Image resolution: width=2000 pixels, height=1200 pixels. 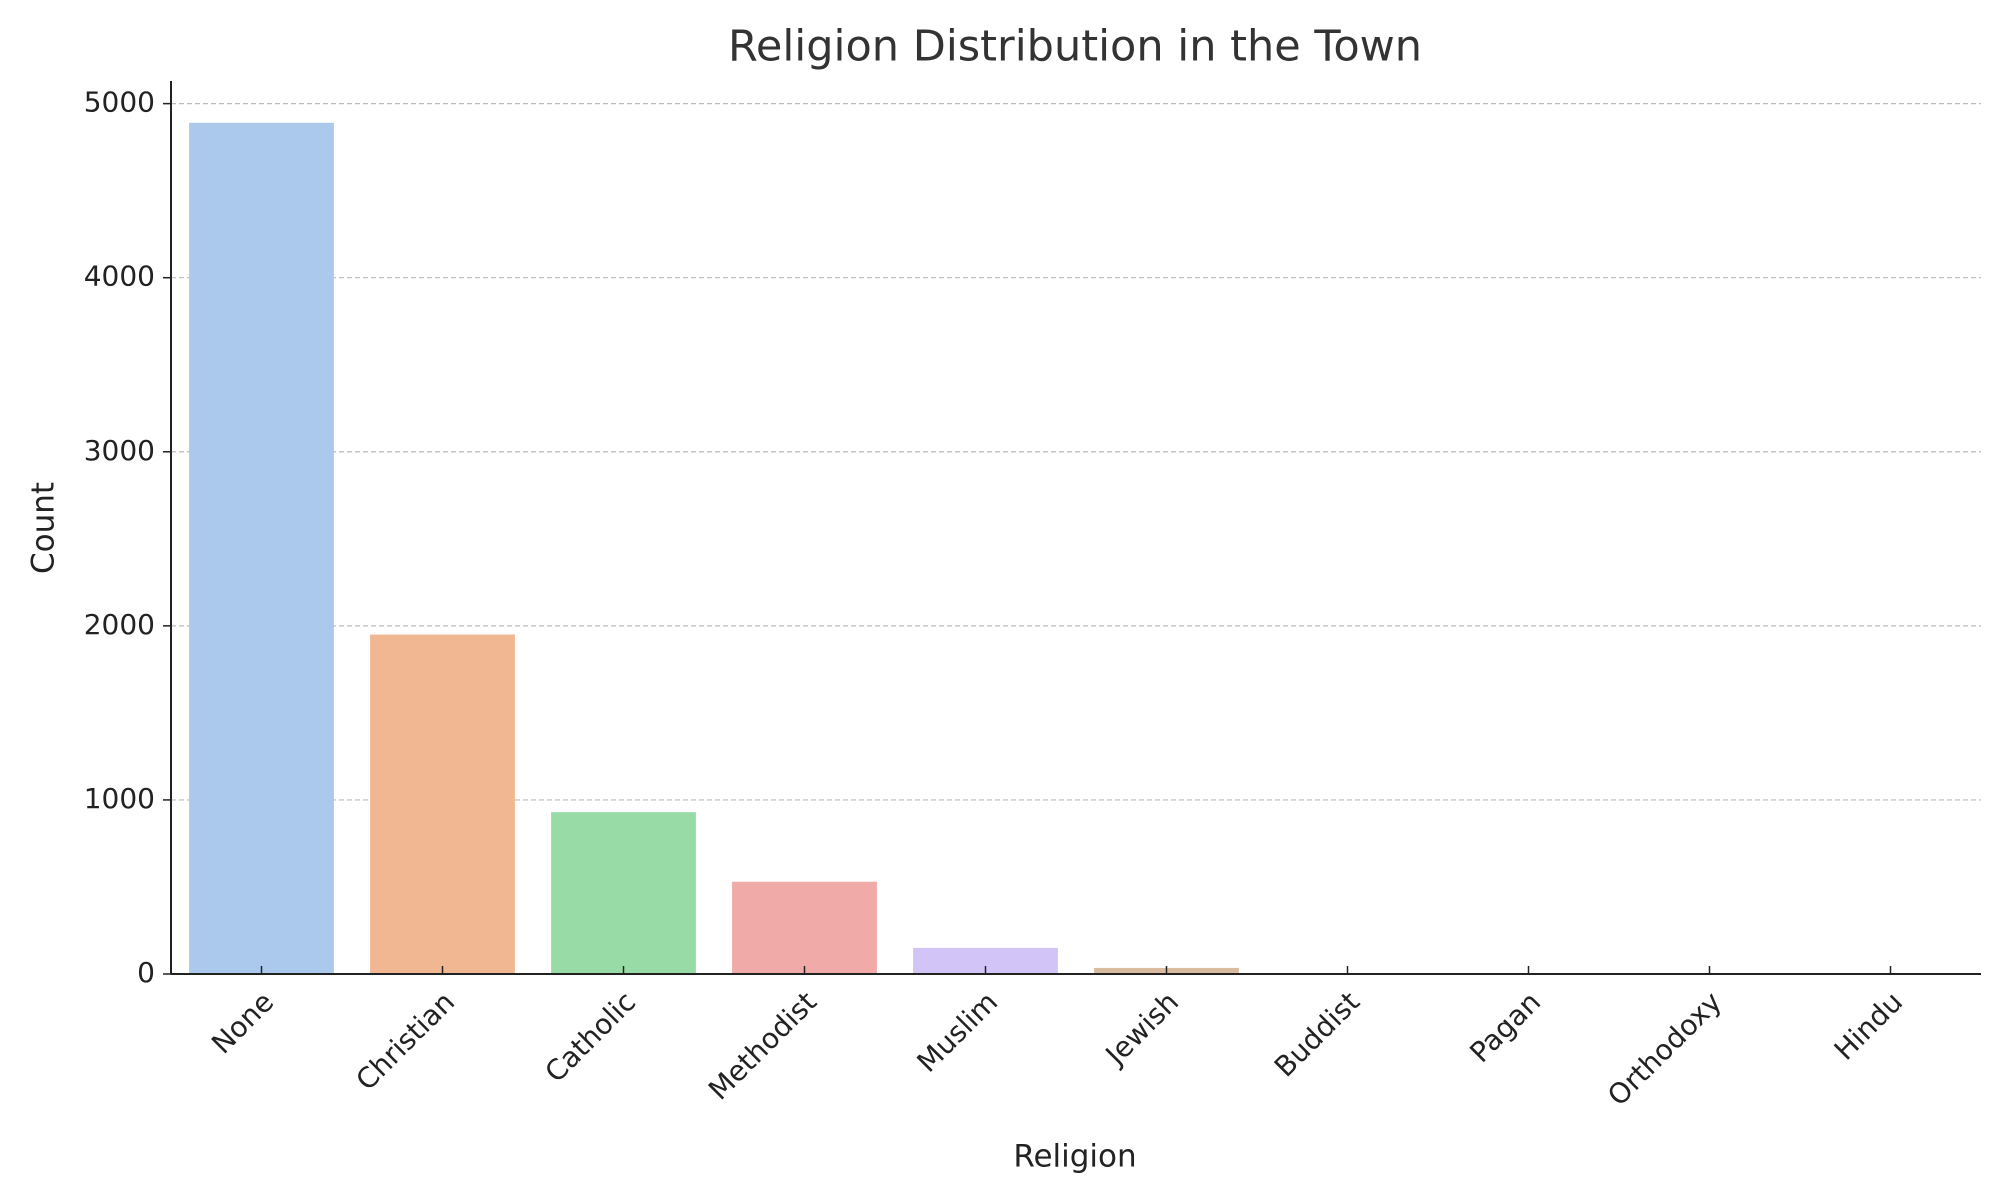 What do you see at coordinates (1664, 1048) in the screenshot?
I see `x-tick-label: Orthodoxy` at bounding box center [1664, 1048].